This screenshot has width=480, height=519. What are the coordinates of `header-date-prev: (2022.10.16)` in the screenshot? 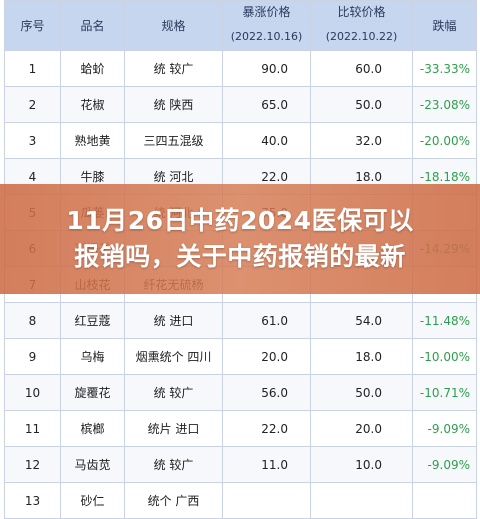 It's located at (266, 36).